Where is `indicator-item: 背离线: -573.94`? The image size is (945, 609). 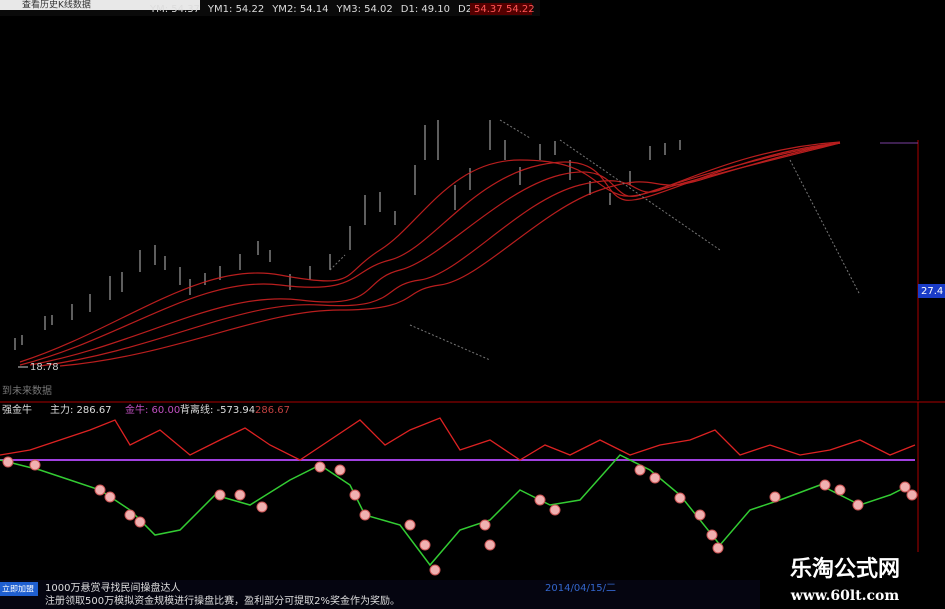
indicator-item: 背离线: -573.94 is located at coordinates (217, 409).